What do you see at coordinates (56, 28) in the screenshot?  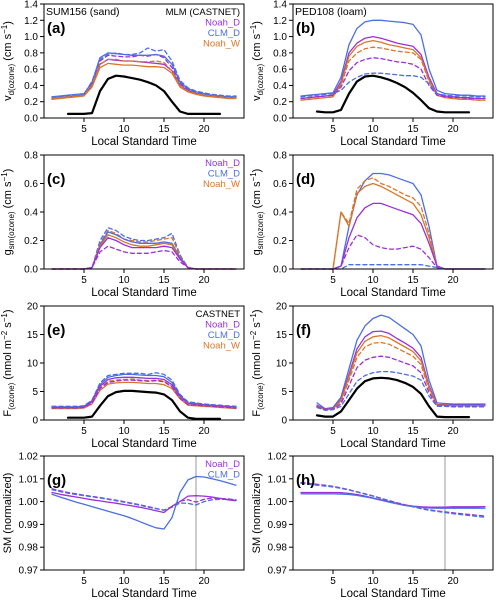 I see `panel-label: (a)` at bounding box center [56, 28].